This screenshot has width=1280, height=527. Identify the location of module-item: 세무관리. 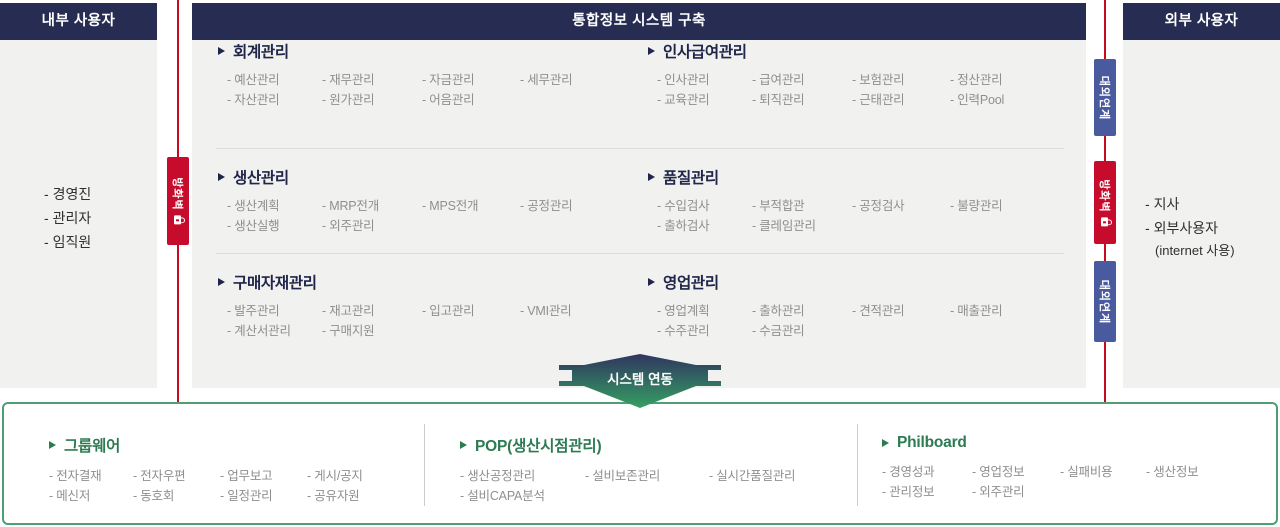
(546, 80).